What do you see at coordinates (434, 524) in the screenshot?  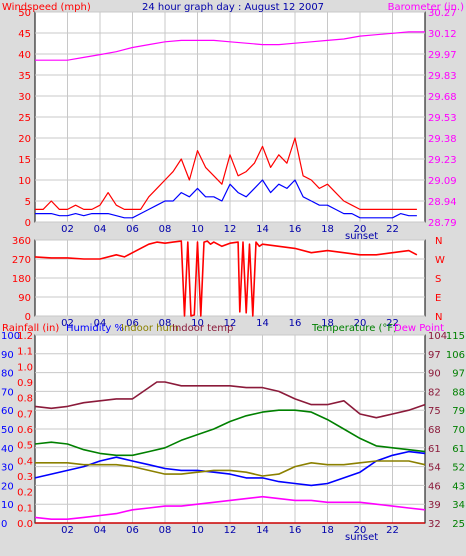 I see `indoor-temp-tick: 32` at bounding box center [434, 524].